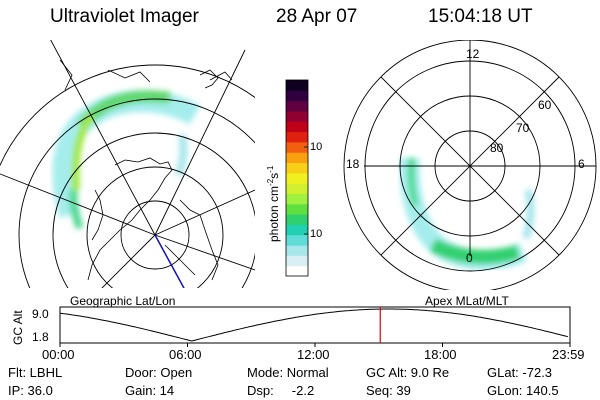 Image resolution: width=600 pixels, height=400 pixels. Describe the element at coordinates (124, 16) in the screenshot. I see `instrument-title: Ultraviolet Imager` at that location.